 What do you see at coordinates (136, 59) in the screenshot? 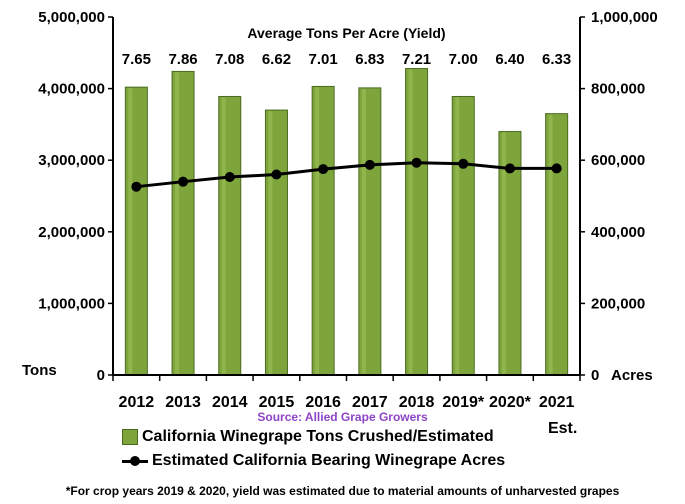
I see `yield-data-label: 7.65` at bounding box center [136, 59].